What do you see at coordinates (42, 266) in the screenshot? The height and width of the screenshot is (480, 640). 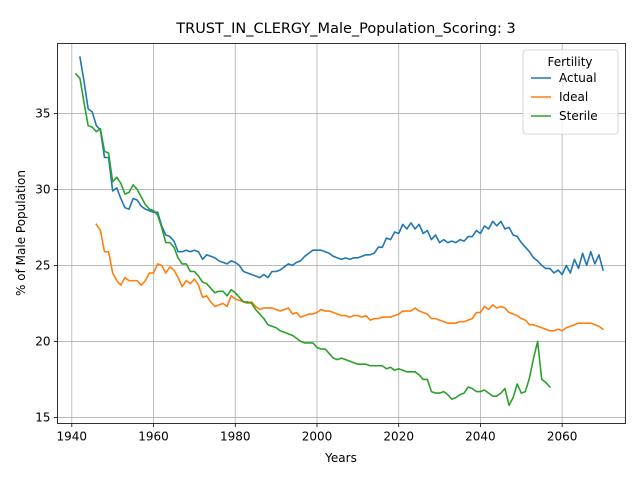 I see `y-tick-label: 25` at bounding box center [42, 266].